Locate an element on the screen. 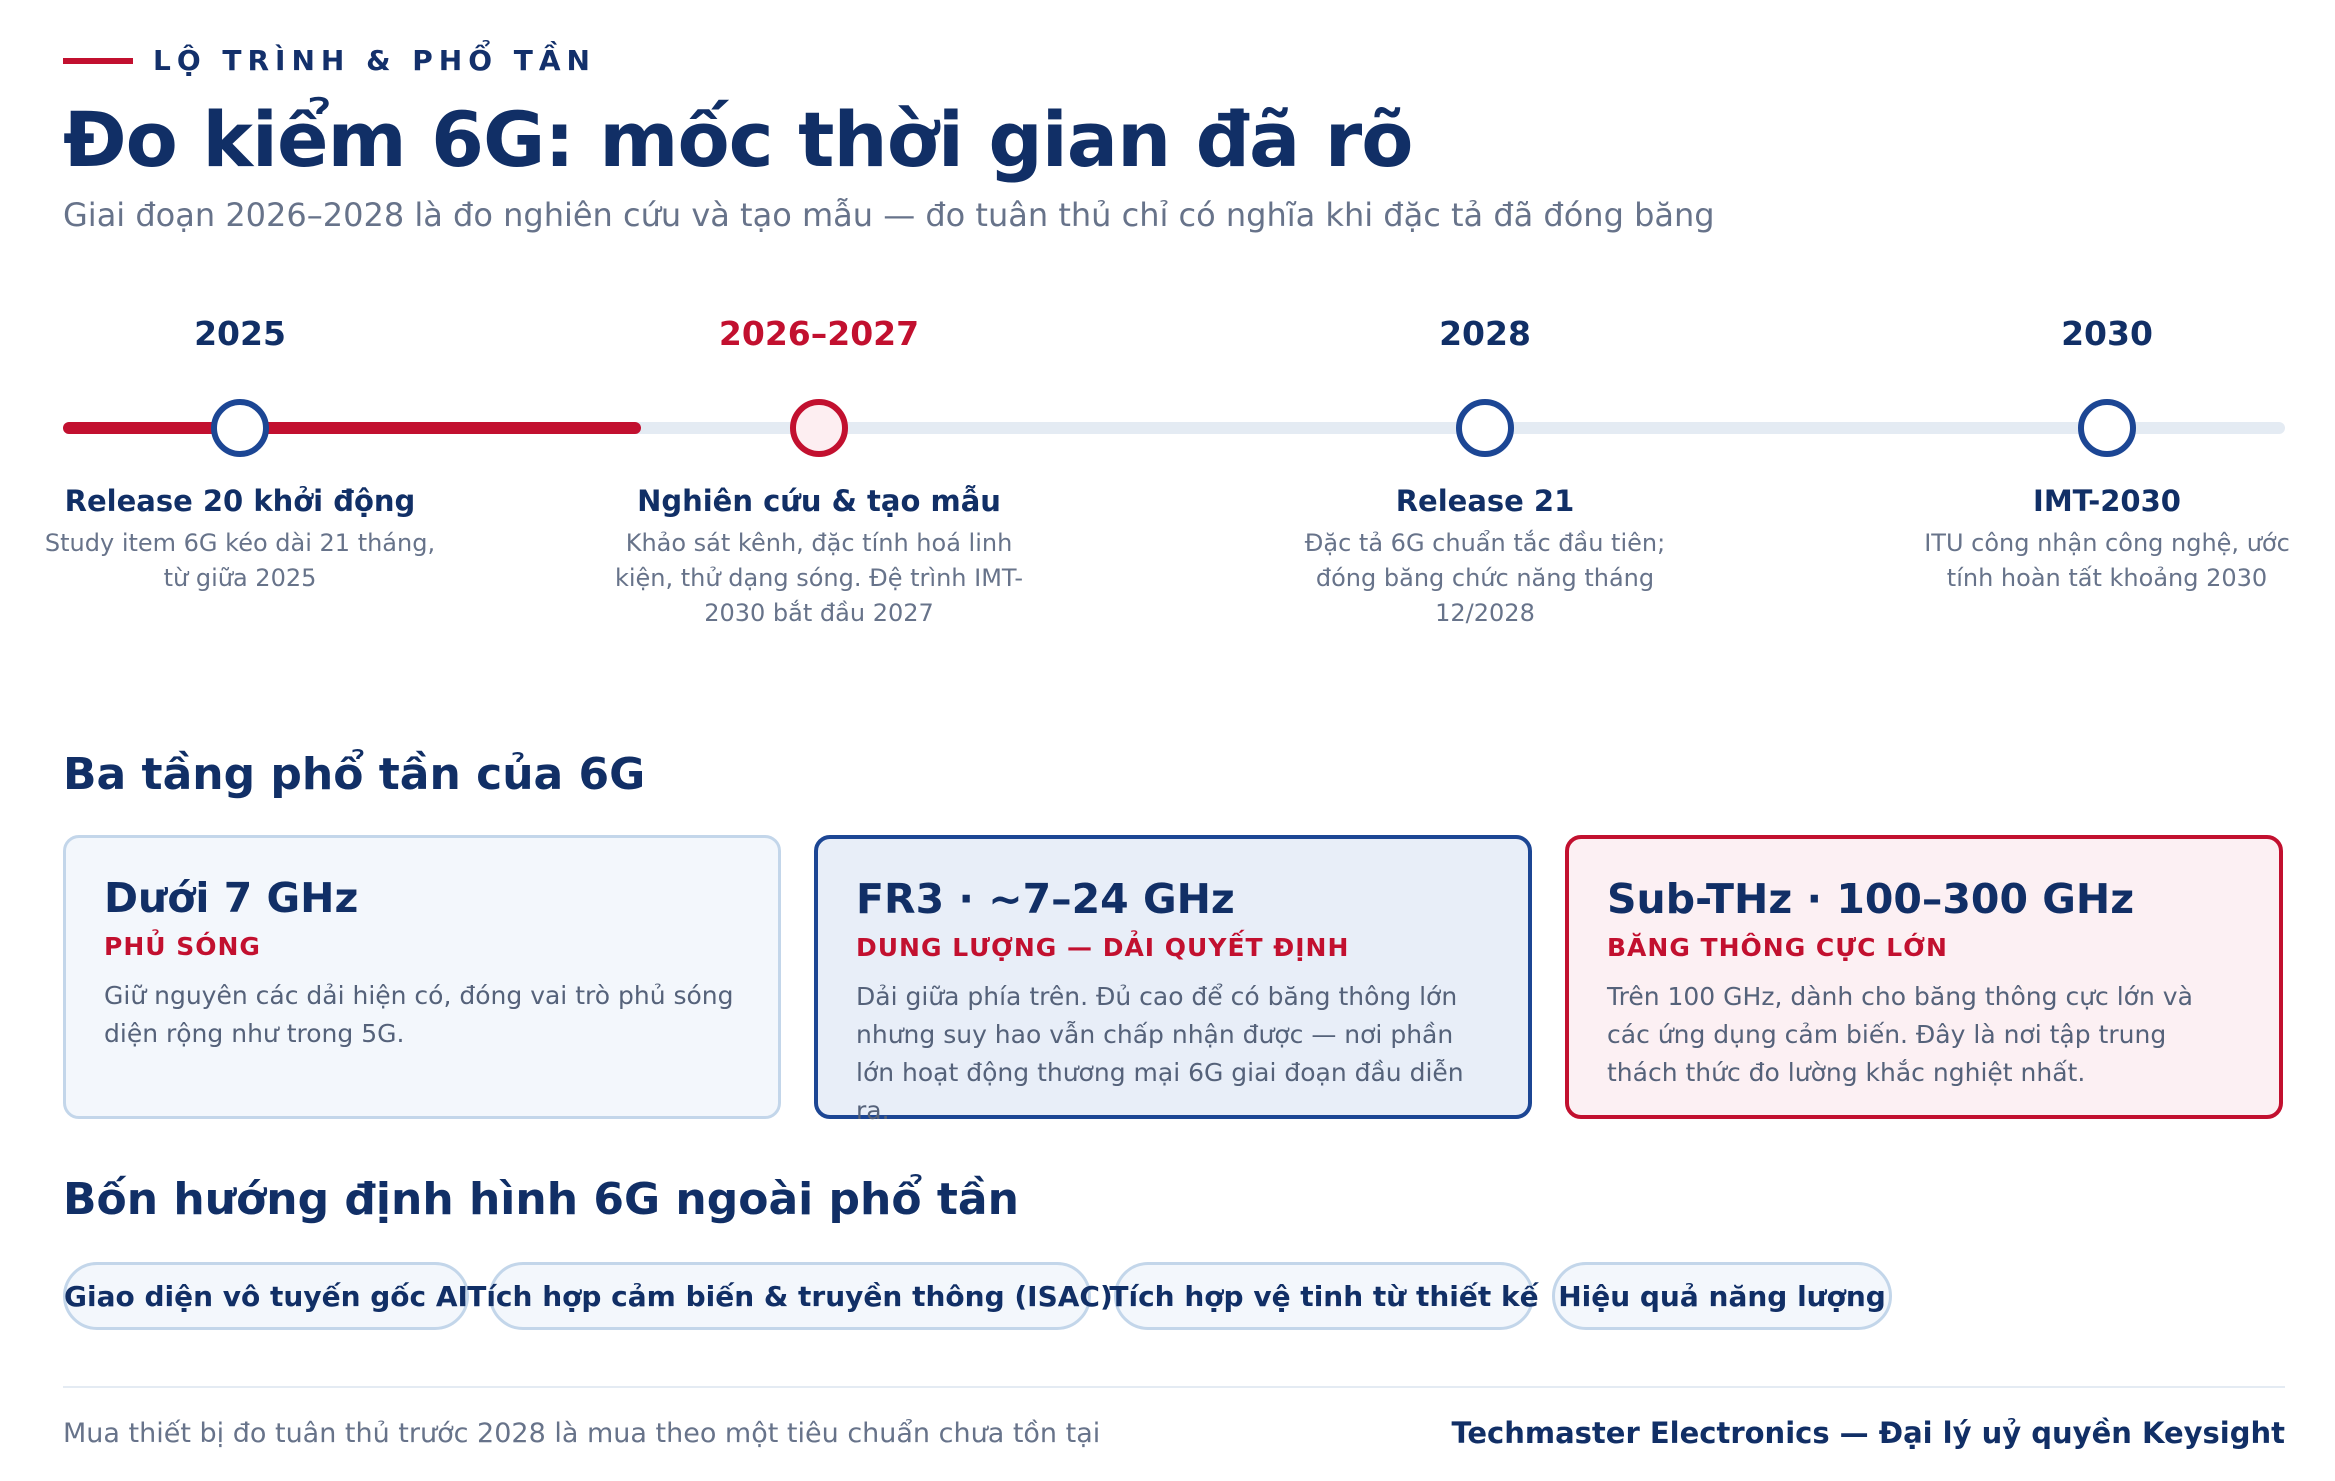 The height and width of the screenshot is (1481, 2335). eyebrow-accent-line is located at coordinates (98, 60).